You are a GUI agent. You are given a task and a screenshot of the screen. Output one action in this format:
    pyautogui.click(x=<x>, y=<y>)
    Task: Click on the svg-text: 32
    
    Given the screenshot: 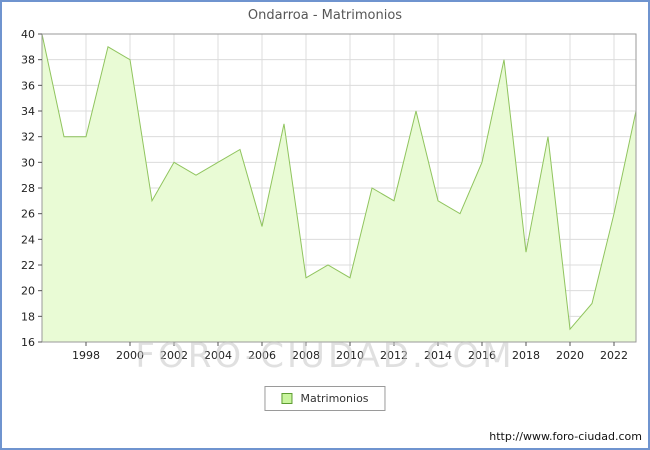 What is the action you would take?
    pyautogui.click(x=28, y=137)
    